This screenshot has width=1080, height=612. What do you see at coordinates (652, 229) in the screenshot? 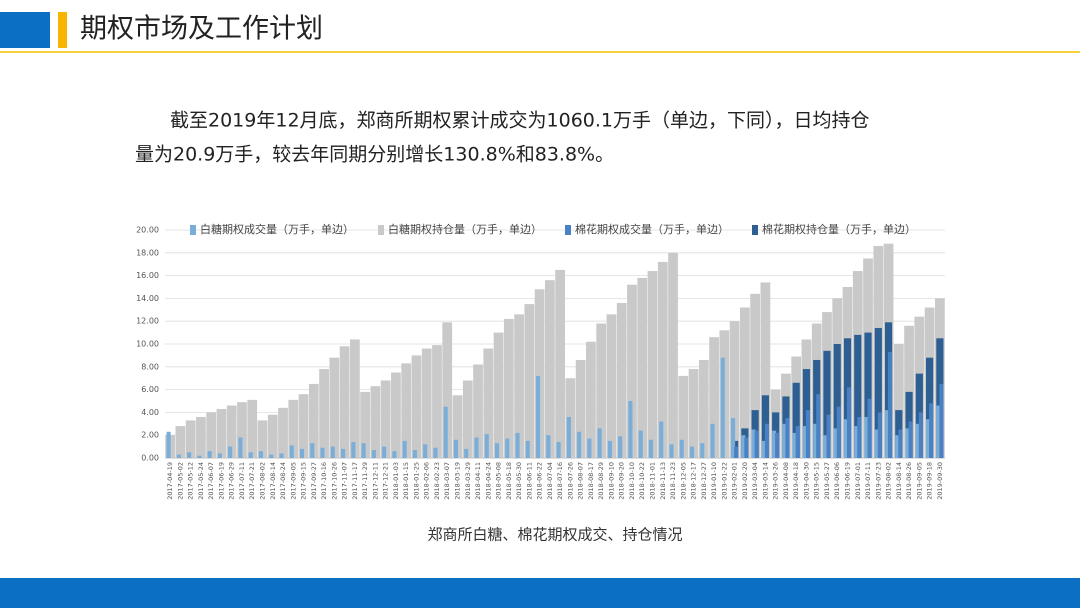
I see `legend-label: 棉花期权成交量（万手，单边）` at bounding box center [652, 229].